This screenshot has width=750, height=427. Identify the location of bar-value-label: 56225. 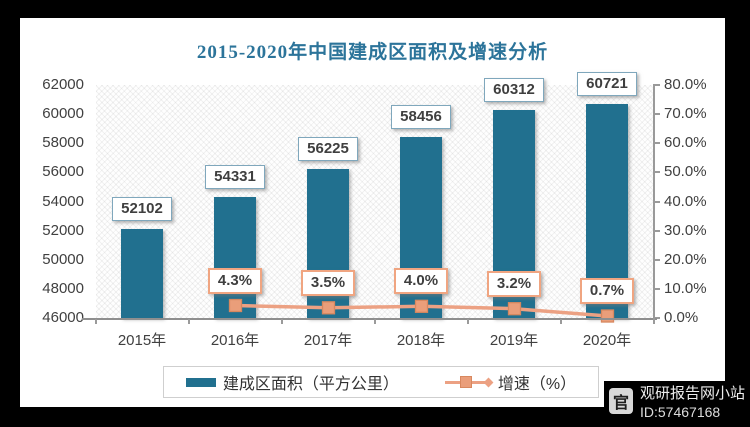
(328, 149).